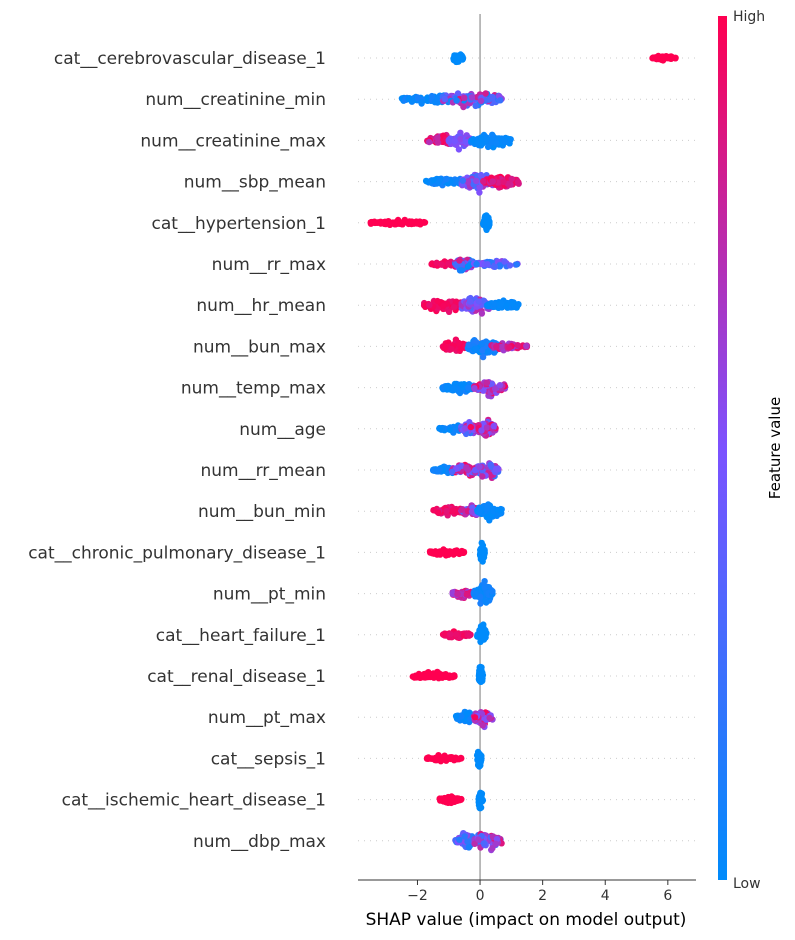  What do you see at coordinates (751, 450) in the screenshot?
I see `colorbar: High Low Feature value` at bounding box center [751, 450].